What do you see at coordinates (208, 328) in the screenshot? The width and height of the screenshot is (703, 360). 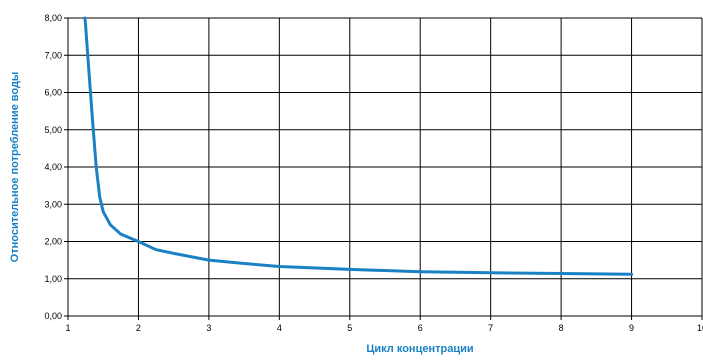 I see `x-tick-label: 3` at bounding box center [208, 328].